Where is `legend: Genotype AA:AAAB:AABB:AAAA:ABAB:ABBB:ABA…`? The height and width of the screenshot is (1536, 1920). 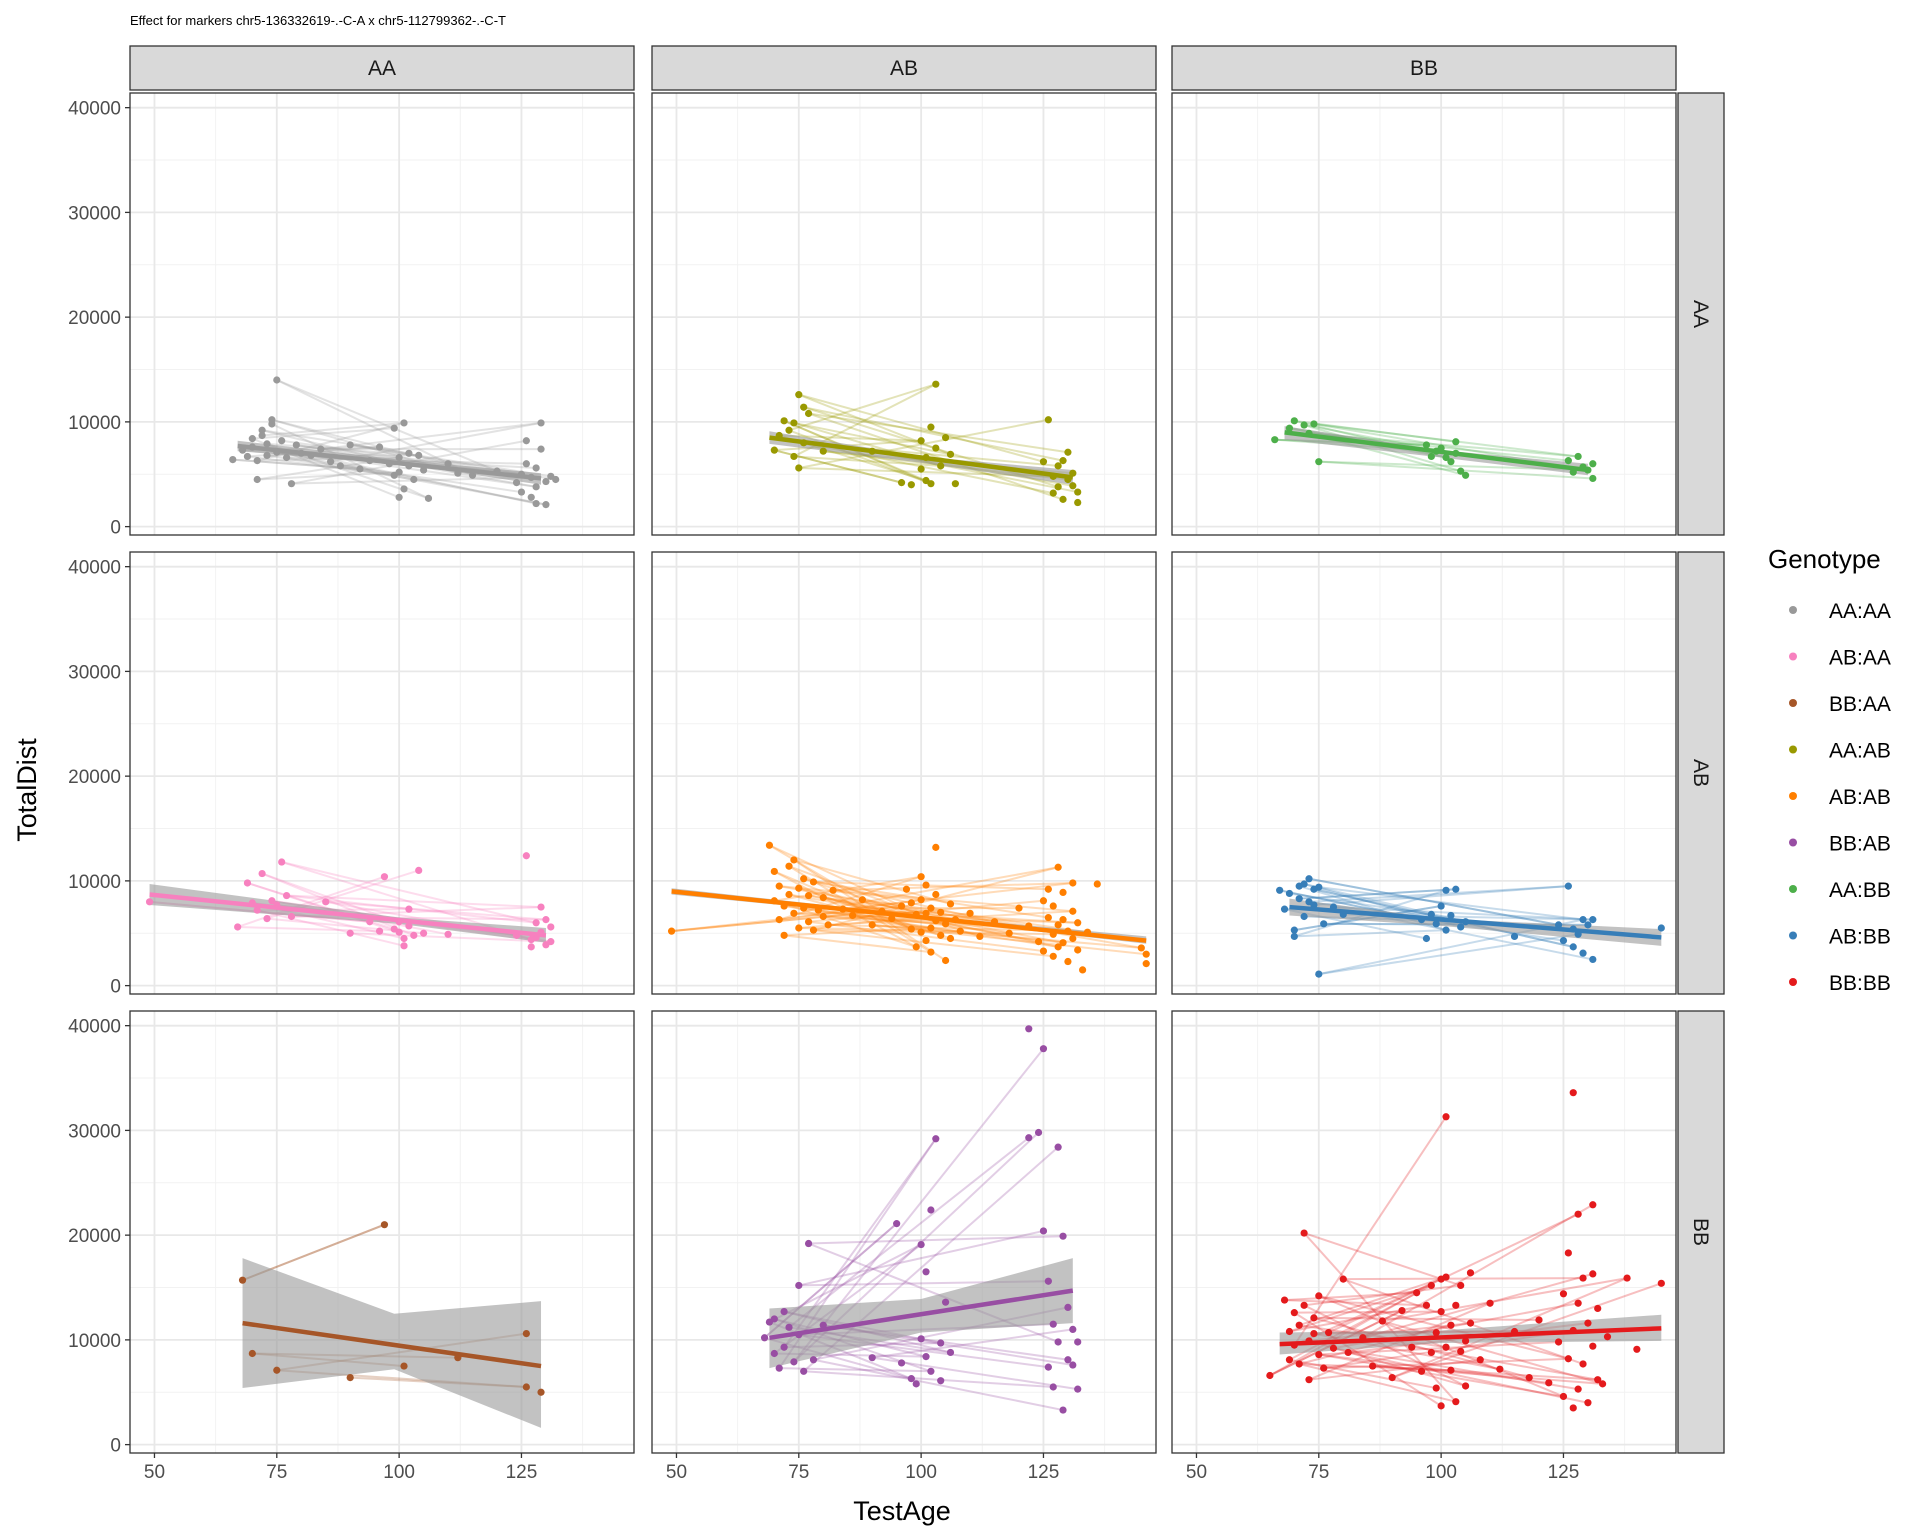
legend: Genotype AA:AAAB:AABB:AAAA:ABAB:ABBB:ABA… is located at coordinates (1829, 769).